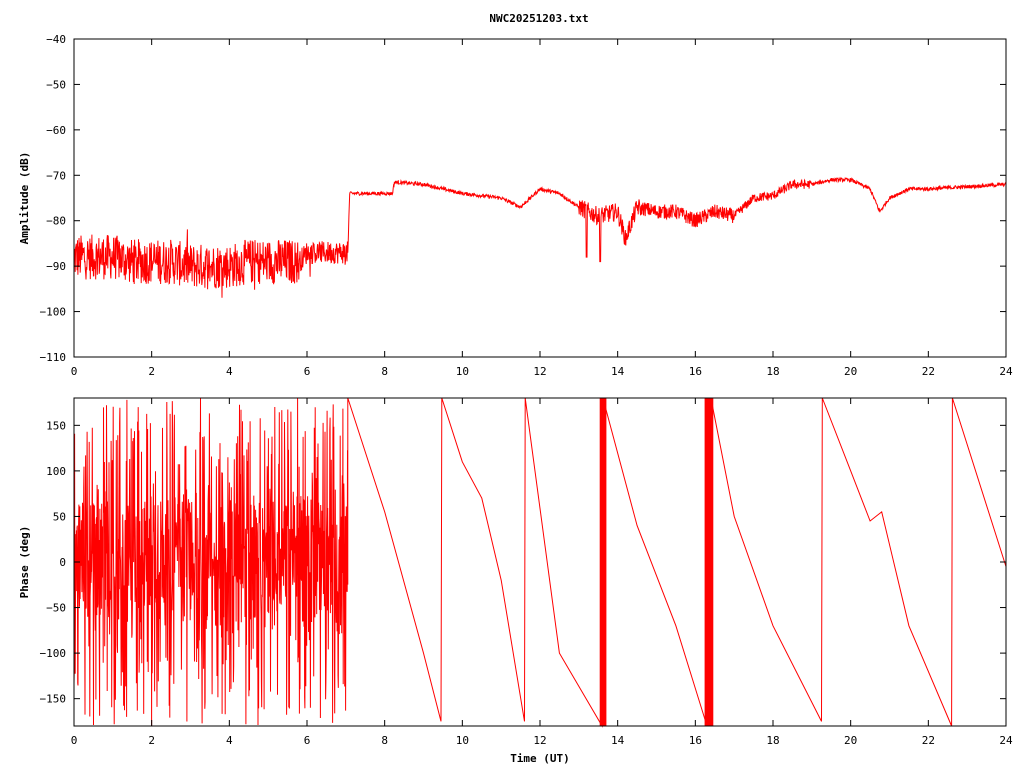 The height and width of the screenshot is (768, 1024). I want to click on phase-x-tick-label: 0, so click(74, 740).